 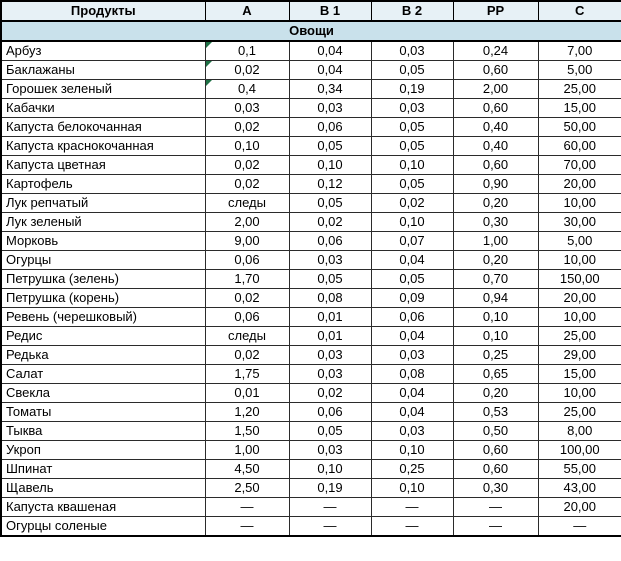 What do you see at coordinates (412, 336) in the screenshot?
I see `value-cell-b2: 0,04` at bounding box center [412, 336].